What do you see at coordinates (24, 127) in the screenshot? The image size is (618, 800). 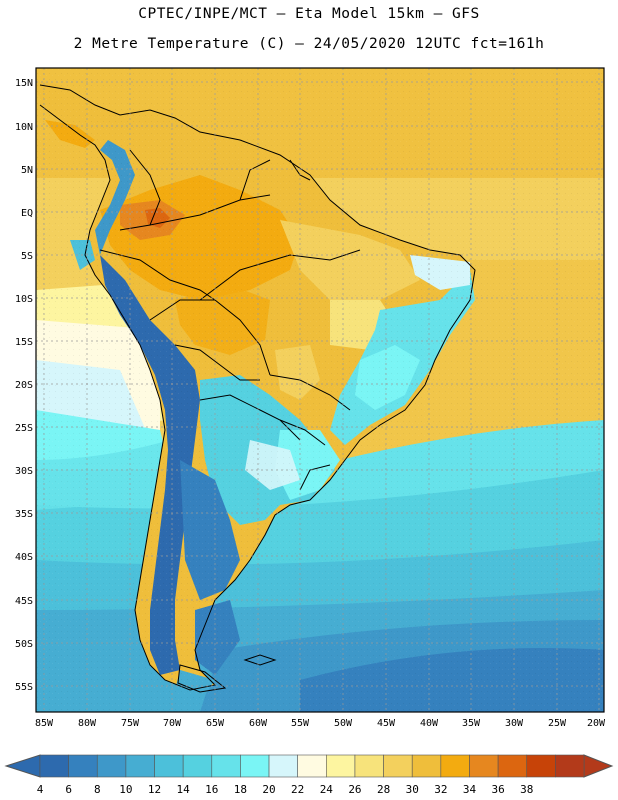 I see `lat-label: 10N` at bounding box center [24, 127].